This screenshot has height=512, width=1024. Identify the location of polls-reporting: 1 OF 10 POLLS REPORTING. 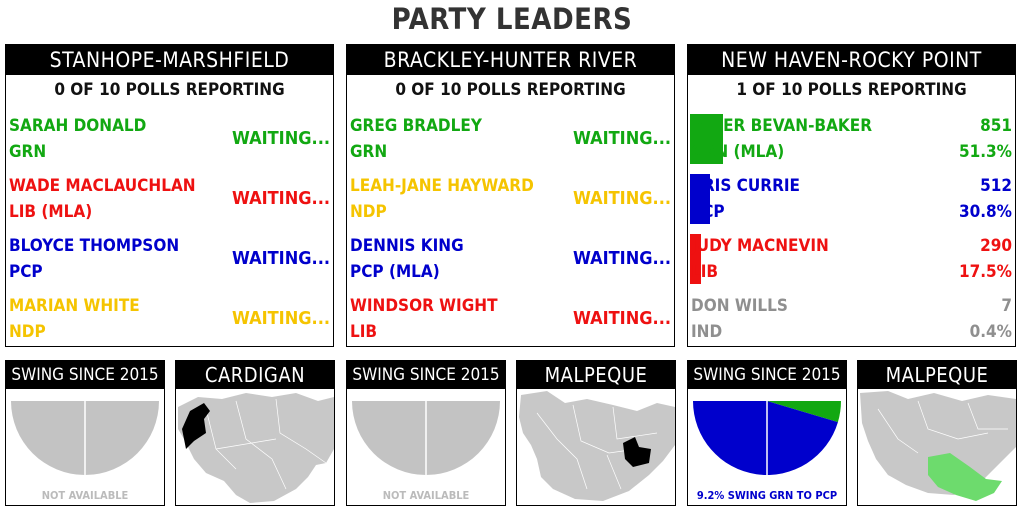
(851, 90).